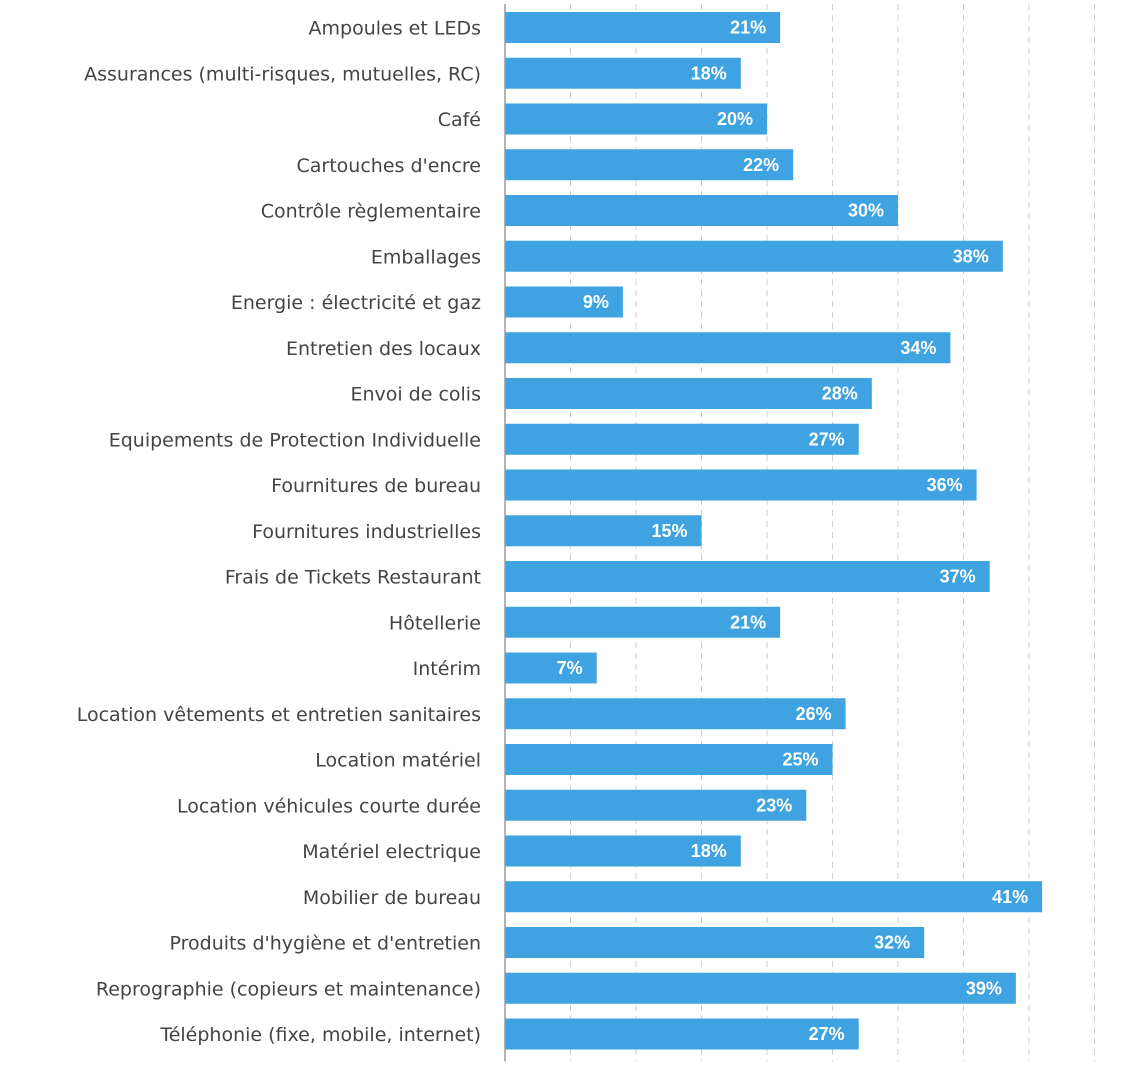 This screenshot has width=1125, height=1075. What do you see at coordinates (376, 486) in the screenshot?
I see `category-label: Fournitures de bureau` at bounding box center [376, 486].